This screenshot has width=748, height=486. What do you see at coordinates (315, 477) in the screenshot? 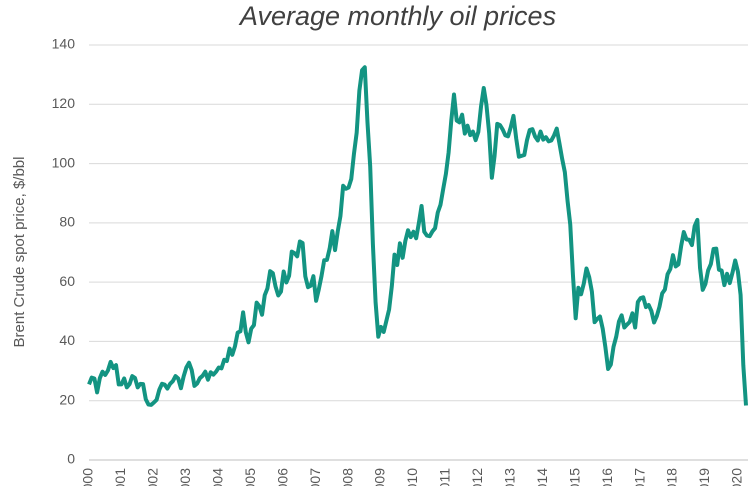
I see `x-tick-label: 2007` at bounding box center [315, 477].